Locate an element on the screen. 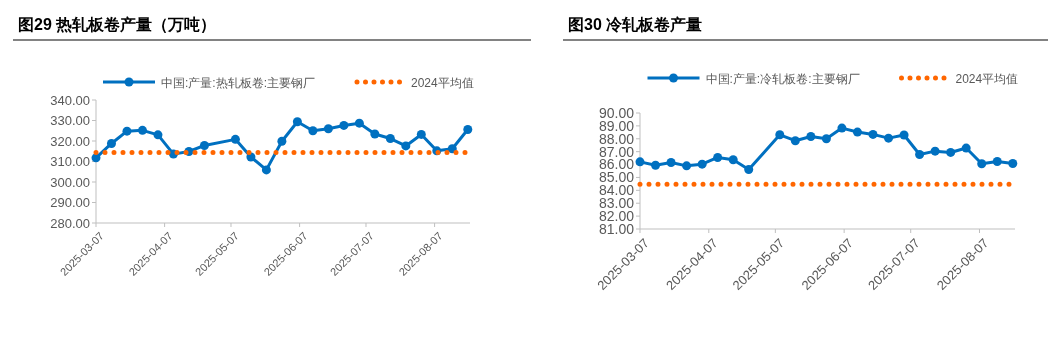 This screenshot has height=341, width=1056. y-tick-label: 330.00 is located at coordinates (70, 121).